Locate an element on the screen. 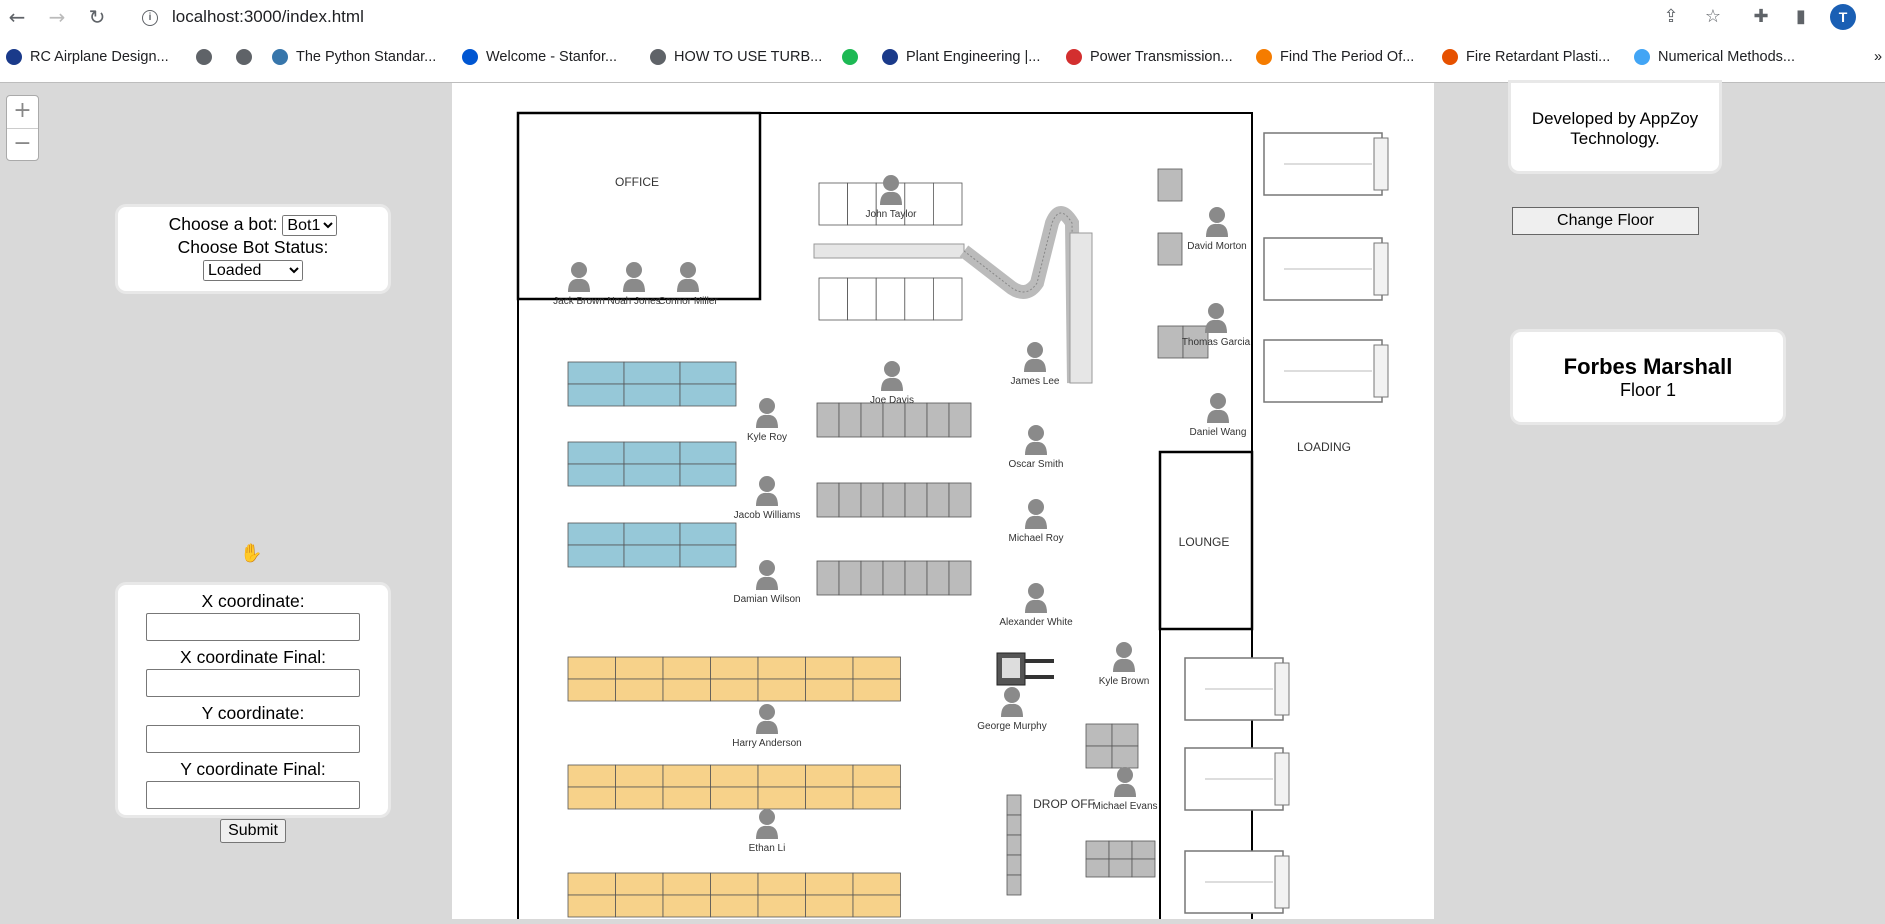 The width and height of the screenshot is (1885, 924). hand-cursor-icon: ✋ is located at coordinates (251, 553).